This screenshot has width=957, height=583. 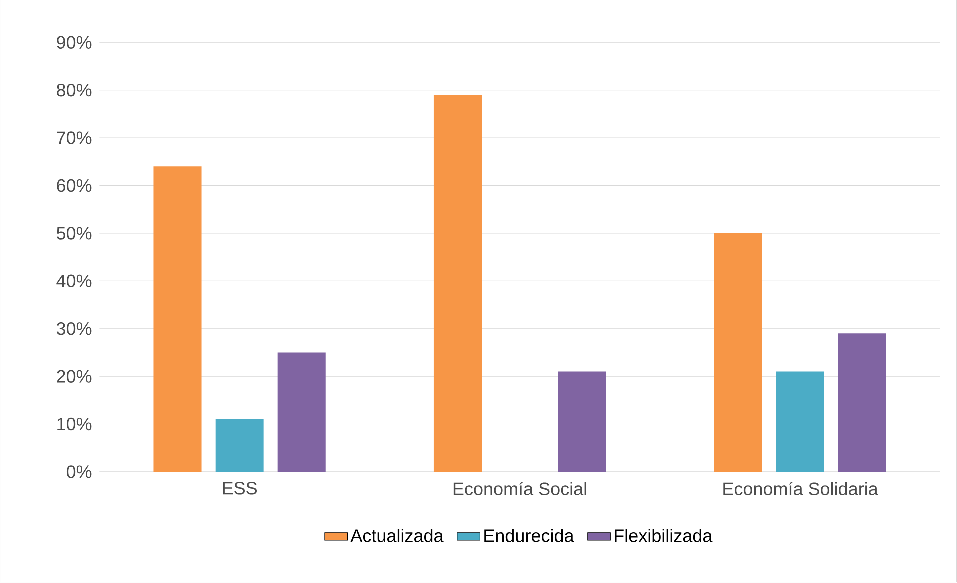 What do you see at coordinates (79, 472) in the screenshot?
I see `y-tick-label: 0%` at bounding box center [79, 472].